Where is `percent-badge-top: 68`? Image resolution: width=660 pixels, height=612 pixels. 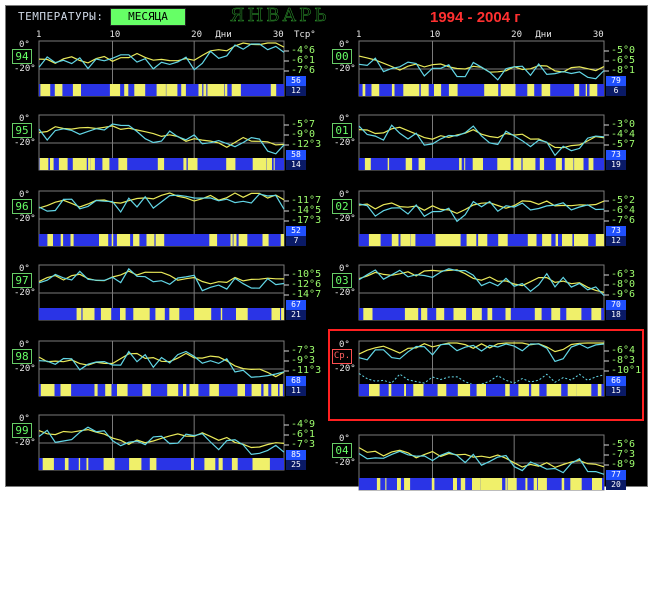
percent-badge-top: 68 is located at coordinates (296, 380).